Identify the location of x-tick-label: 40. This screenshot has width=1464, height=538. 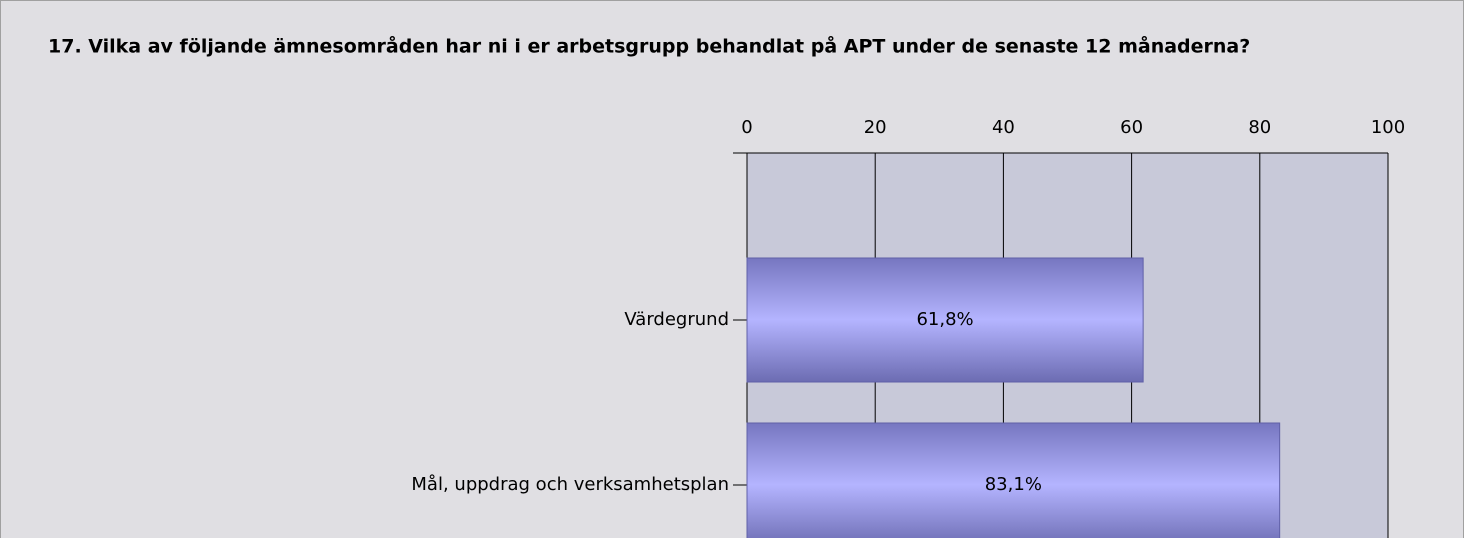
(1003, 127).